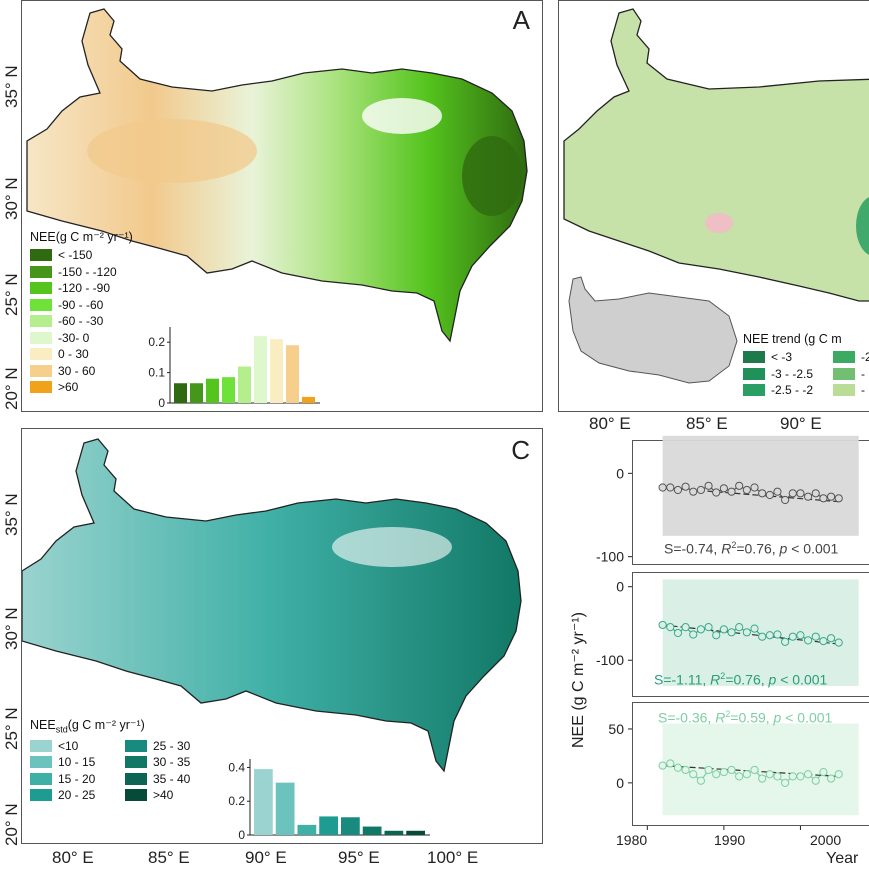  I want to click on panel-a-legend-item: -60 - -30, so click(81, 321).